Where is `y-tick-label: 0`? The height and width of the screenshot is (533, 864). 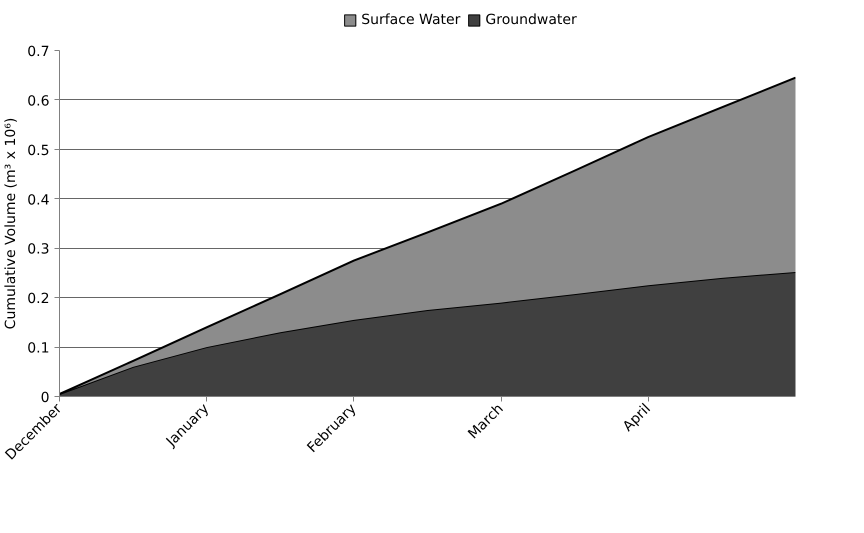 y-tick-label: 0 is located at coordinates (45, 398).